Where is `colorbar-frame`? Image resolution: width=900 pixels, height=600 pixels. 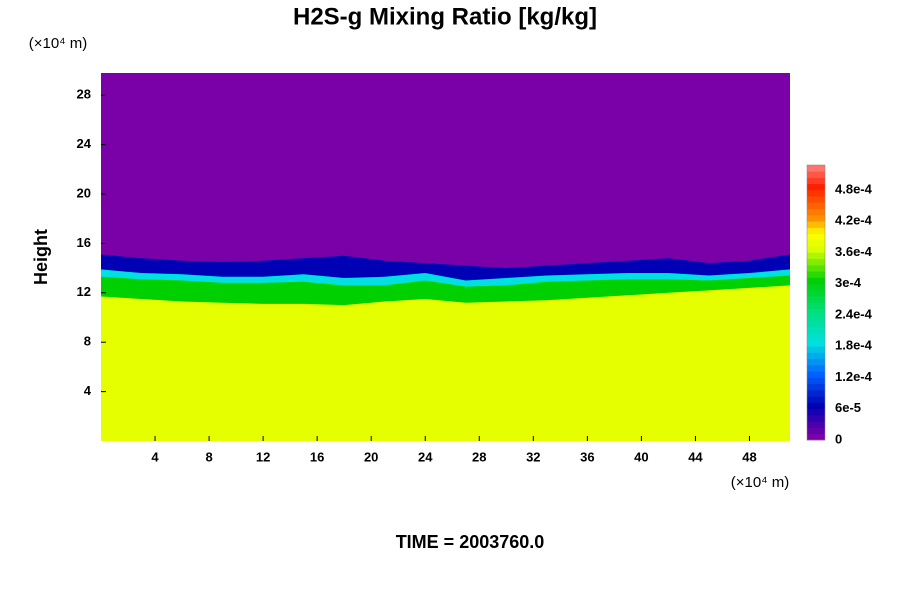
colorbar-frame is located at coordinates (816, 302).